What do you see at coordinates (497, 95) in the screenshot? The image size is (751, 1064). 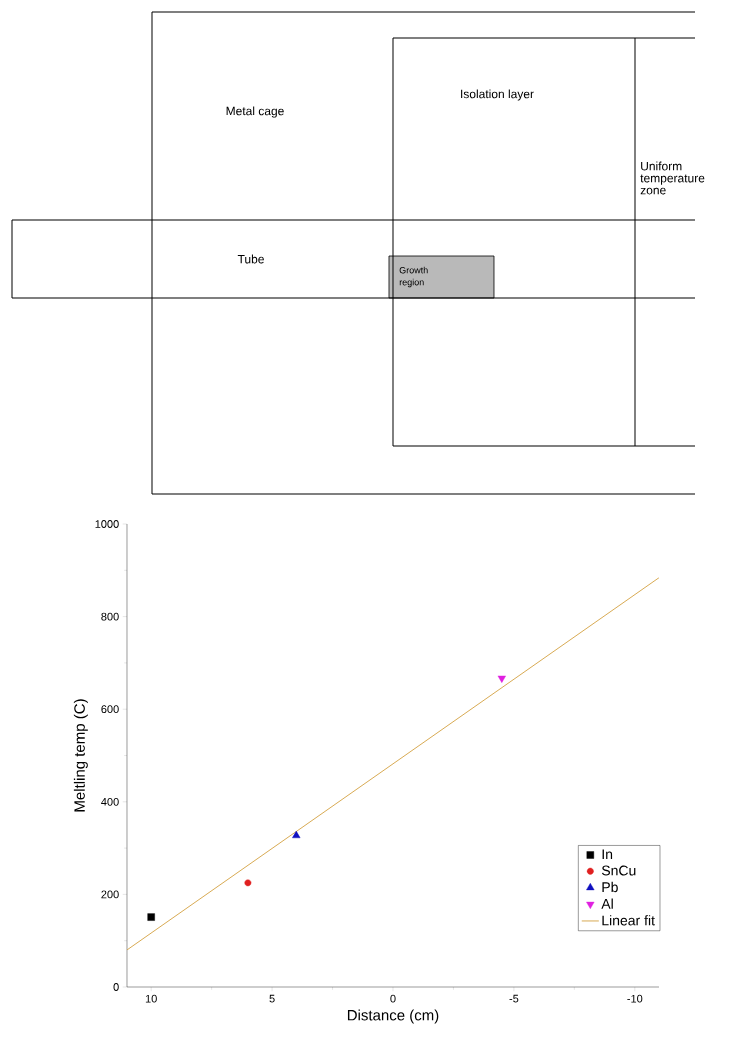 I see `text: Isolation layer` at bounding box center [497, 95].